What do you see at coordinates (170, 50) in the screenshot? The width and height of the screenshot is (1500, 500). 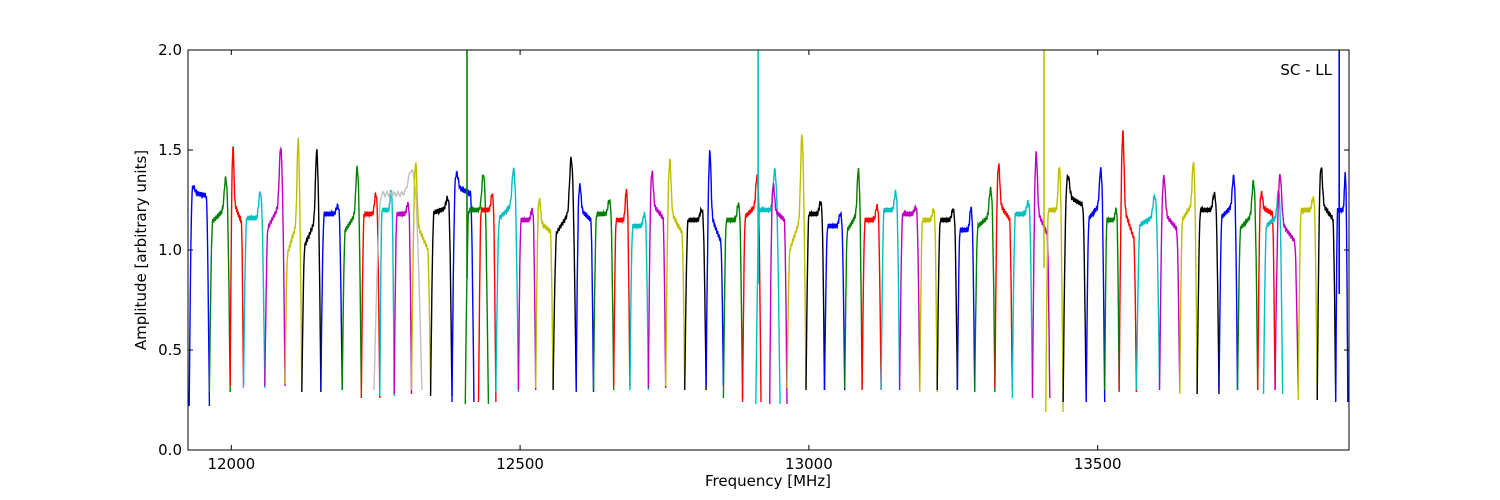 I see `y-tick-label: 2.0` at bounding box center [170, 50].